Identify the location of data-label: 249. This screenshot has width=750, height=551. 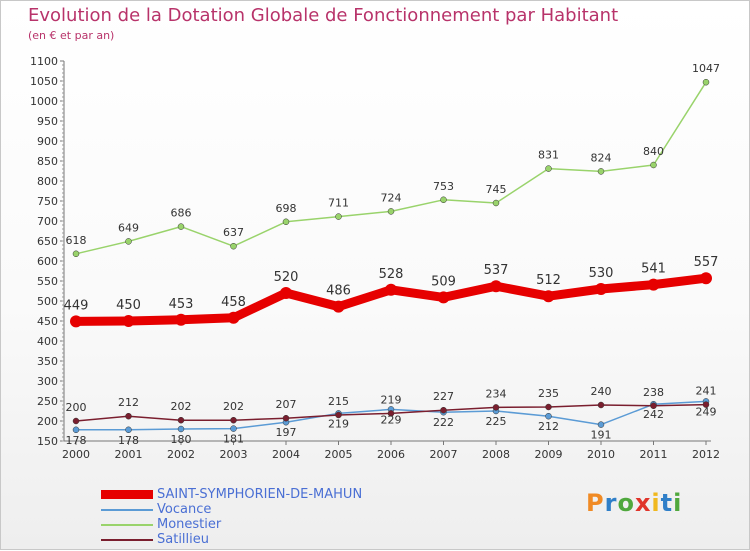
(706, 411).